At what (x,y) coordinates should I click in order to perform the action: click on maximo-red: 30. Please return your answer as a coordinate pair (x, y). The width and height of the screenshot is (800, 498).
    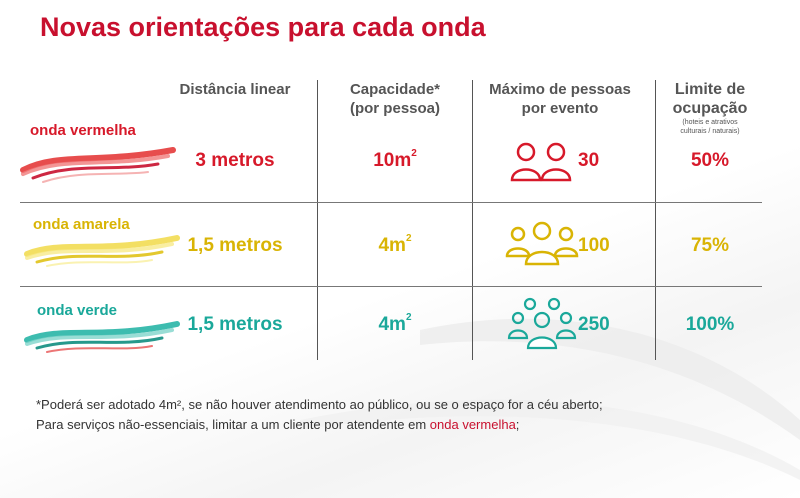
    Looking at the image, I should click on (589, 160).